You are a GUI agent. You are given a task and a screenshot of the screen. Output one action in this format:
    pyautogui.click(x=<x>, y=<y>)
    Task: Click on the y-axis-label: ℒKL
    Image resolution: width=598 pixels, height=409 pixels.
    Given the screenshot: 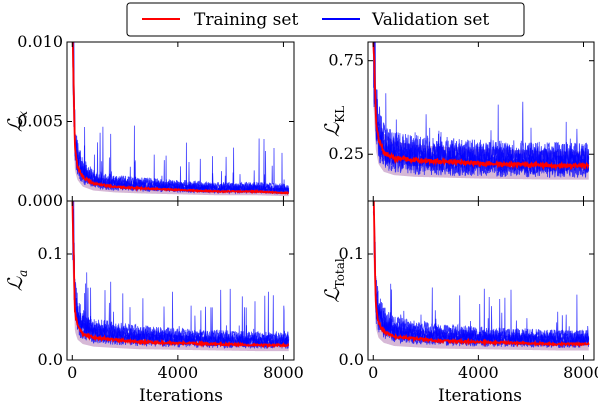 What is the action you would take?
    pyautogui.click(x=333, y=121)
    